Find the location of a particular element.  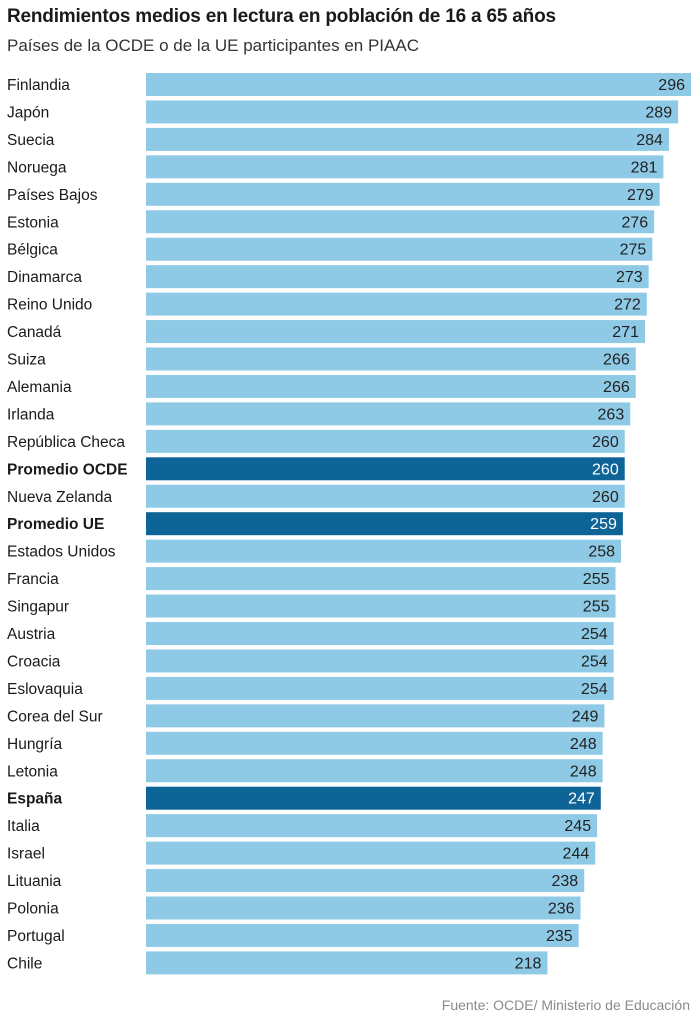

category-label-hungria: Hungría is located at coordinates (35, 744).